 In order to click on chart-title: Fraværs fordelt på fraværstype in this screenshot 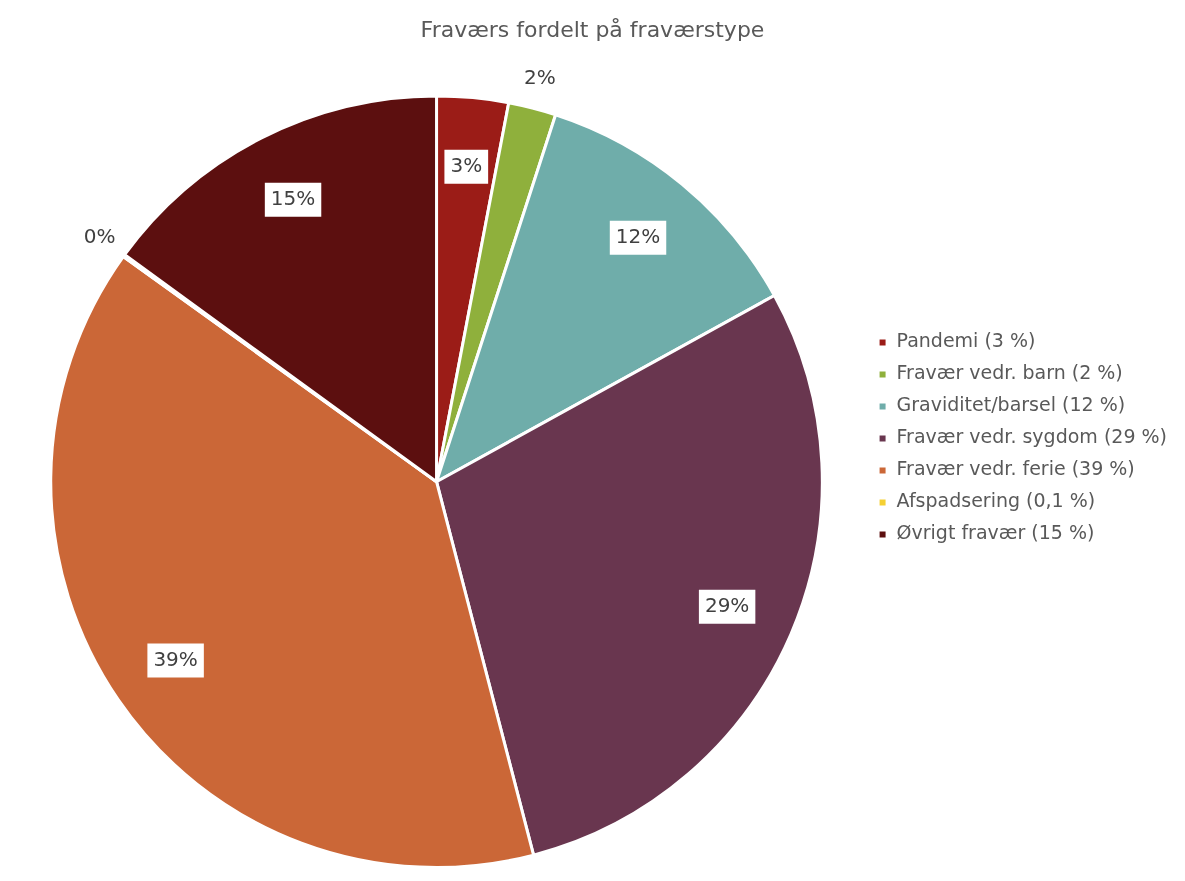, I will do `click(592, 29)`.